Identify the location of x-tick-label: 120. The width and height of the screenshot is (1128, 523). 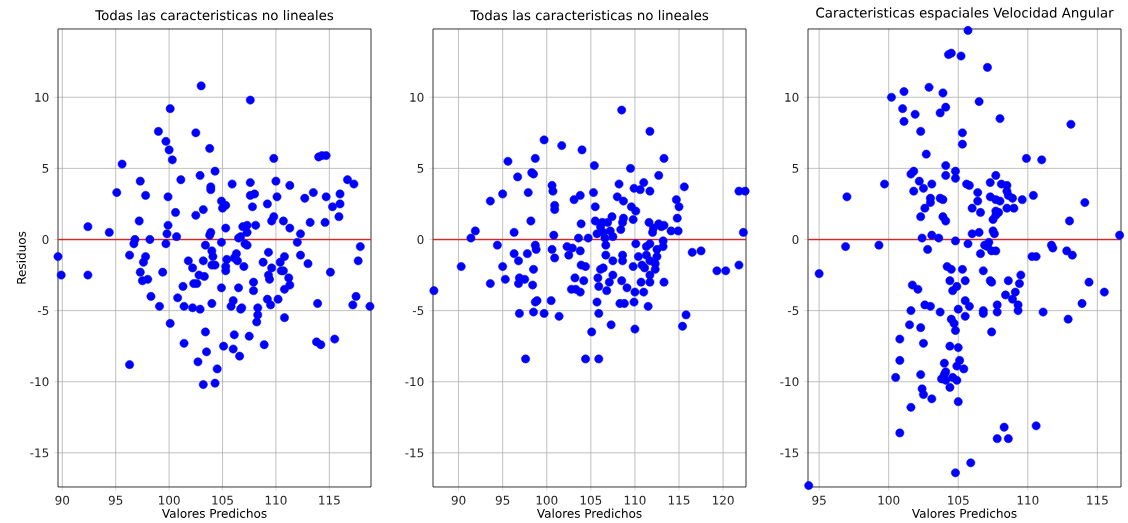
(723, 500).